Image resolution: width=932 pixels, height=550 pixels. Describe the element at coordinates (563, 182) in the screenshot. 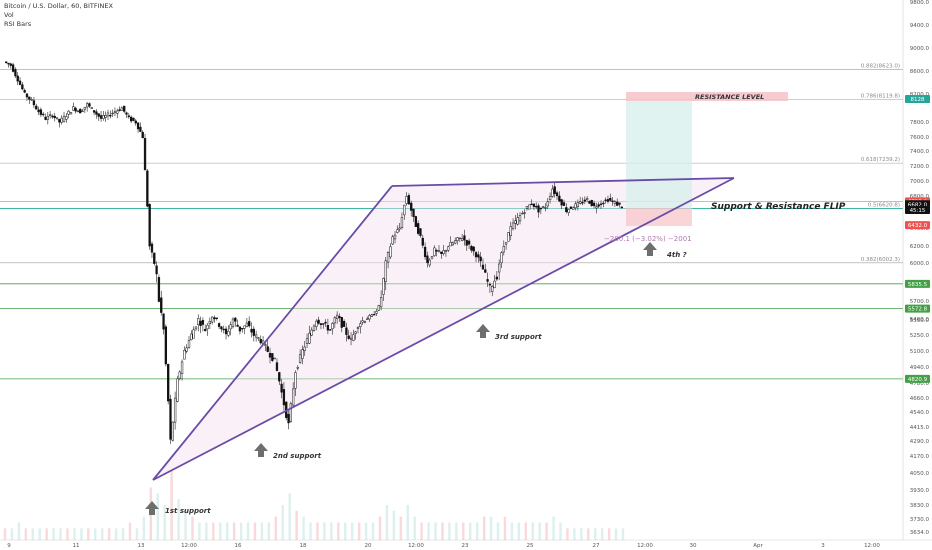

I see `wedge-top-line` at that location.